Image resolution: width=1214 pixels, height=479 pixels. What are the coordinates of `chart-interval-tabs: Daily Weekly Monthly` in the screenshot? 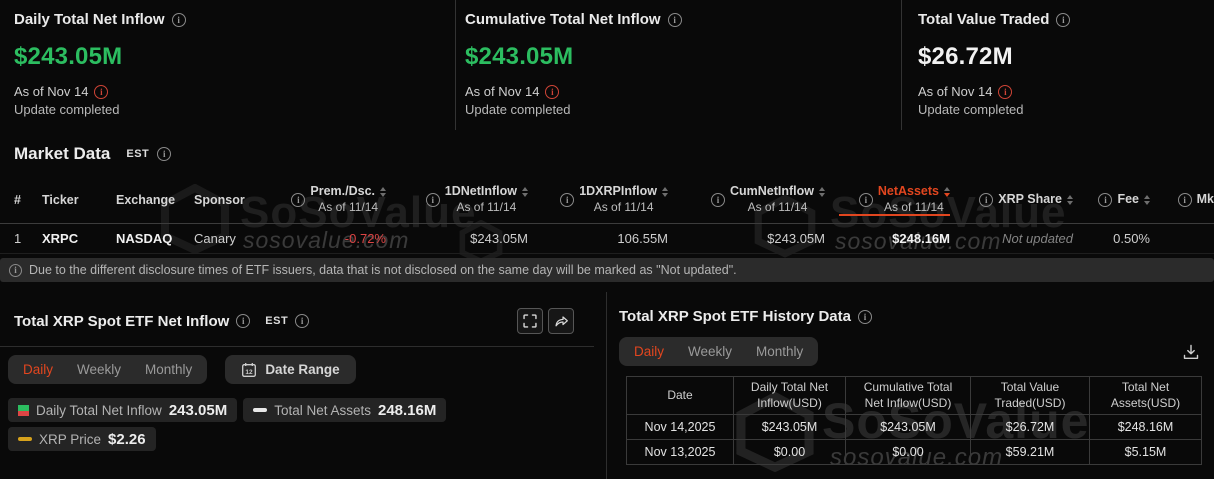 It's located at (108, 369).